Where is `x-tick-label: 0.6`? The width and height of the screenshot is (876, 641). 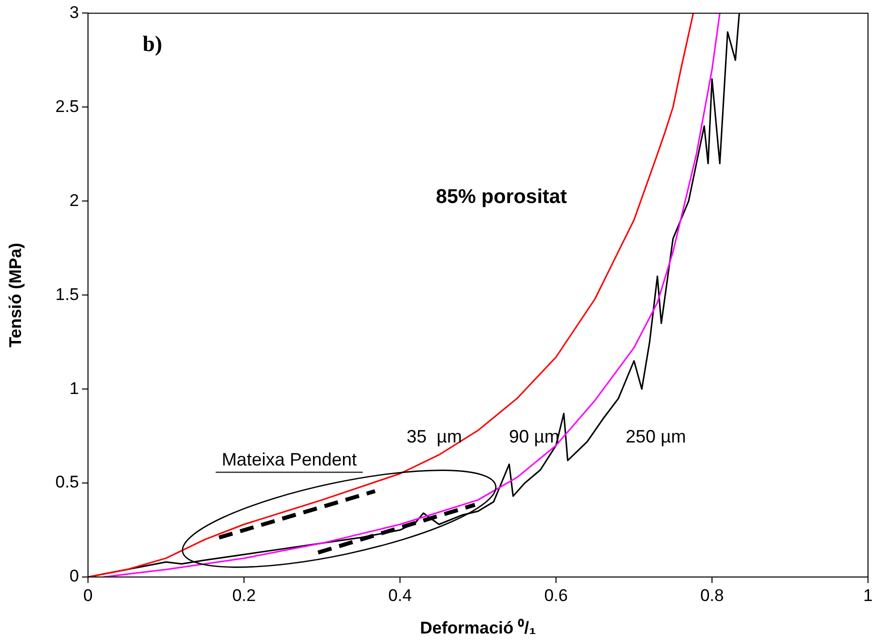
x-tick-label: 0.6 is located at coordinates (556, 595).